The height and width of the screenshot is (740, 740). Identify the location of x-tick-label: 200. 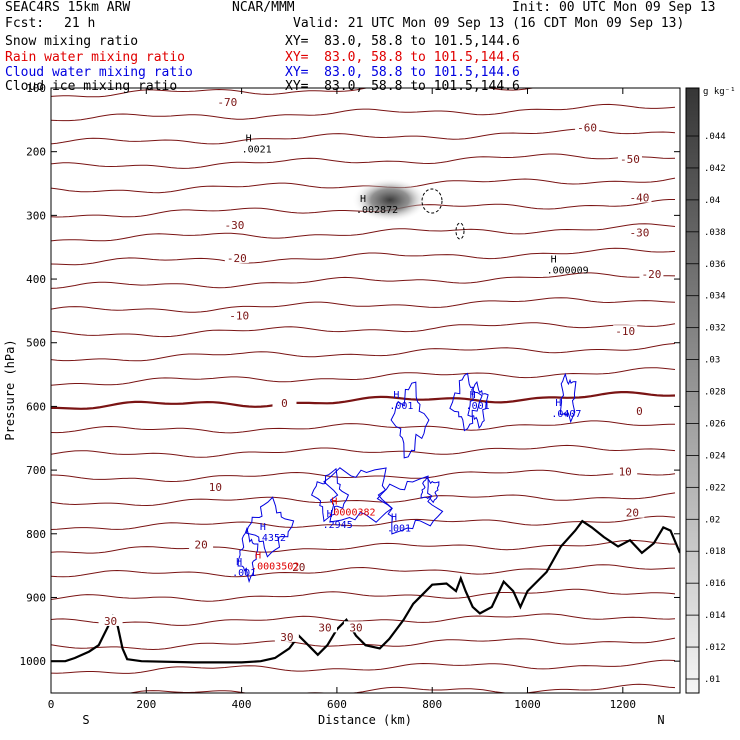
(146, 704).